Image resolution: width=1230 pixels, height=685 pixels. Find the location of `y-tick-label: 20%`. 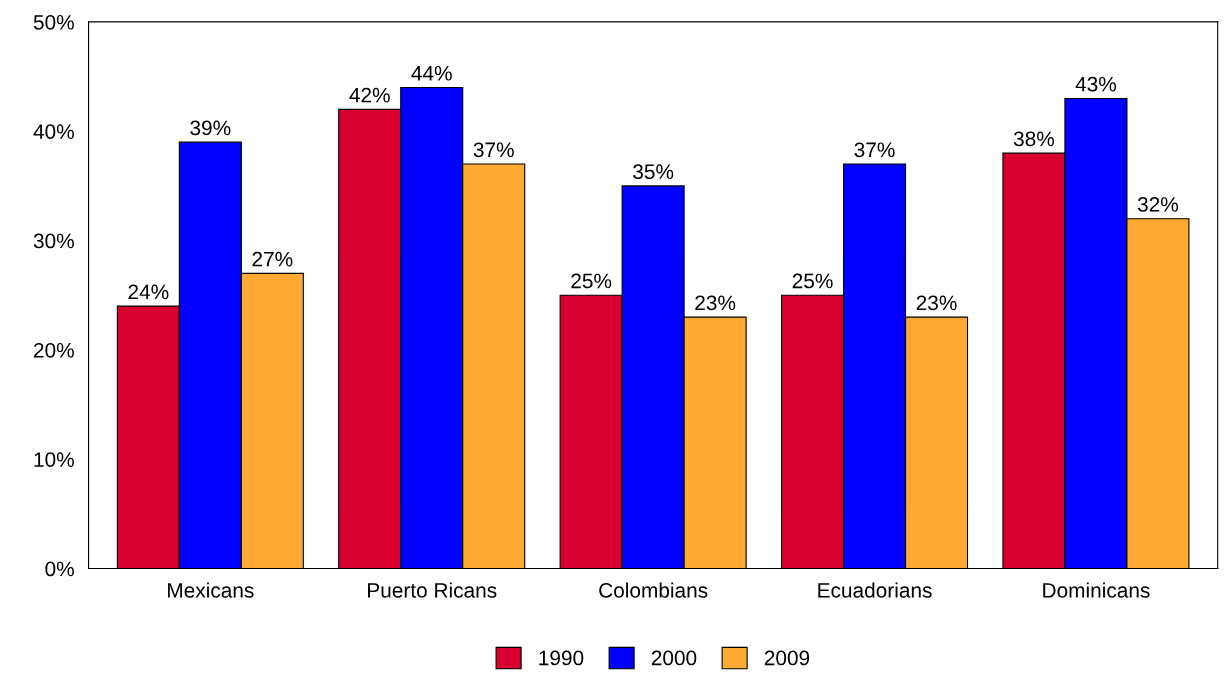

y-tick-label: 20% is located at coordinates (54, 350).